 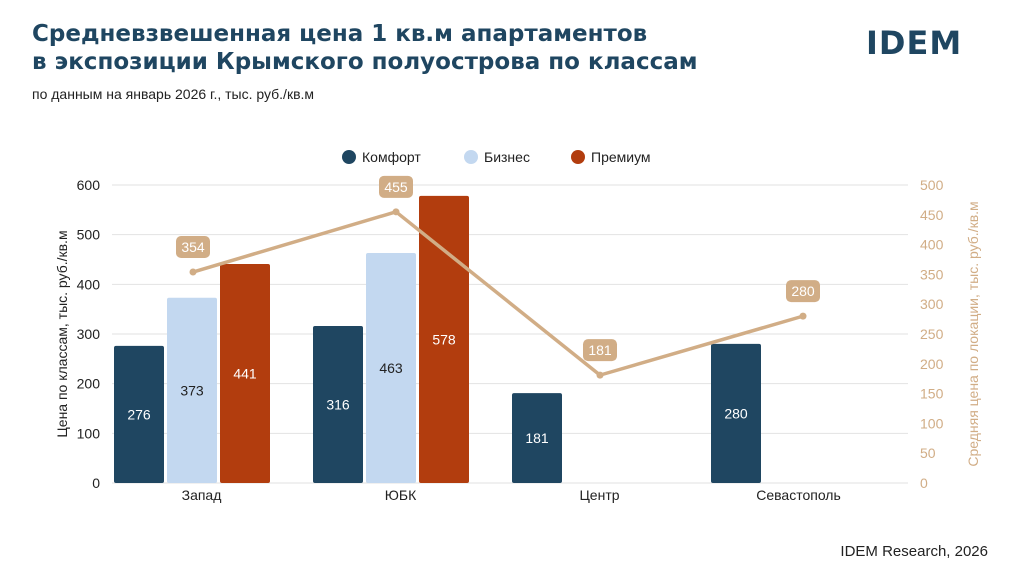 I want to click on x-tick-label: ЮБК, so click(x=401, y=495).